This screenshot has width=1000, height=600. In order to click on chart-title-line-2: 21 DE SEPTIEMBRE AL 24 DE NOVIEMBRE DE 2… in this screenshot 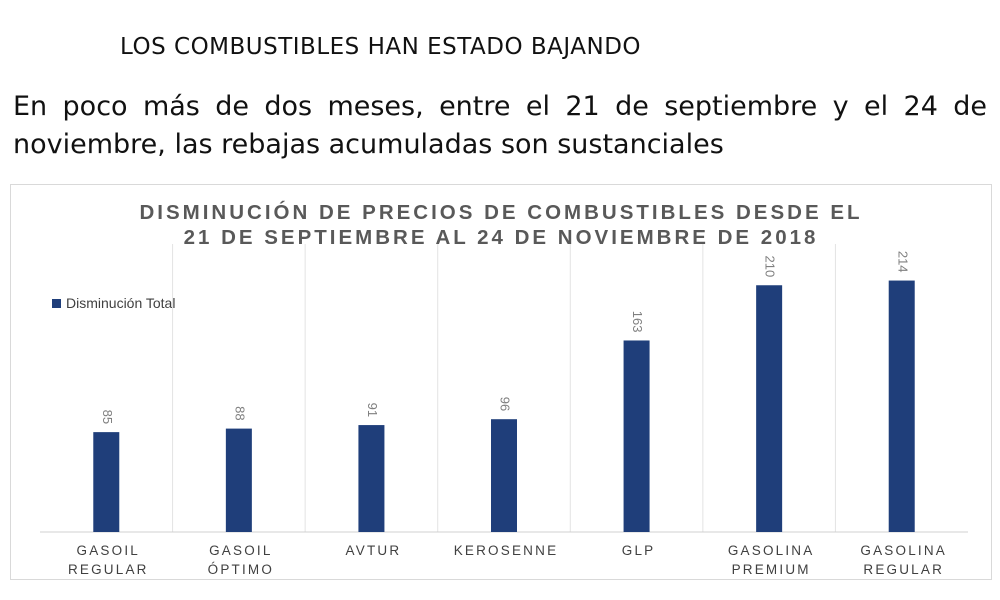, I will do `click(501, 237)`.